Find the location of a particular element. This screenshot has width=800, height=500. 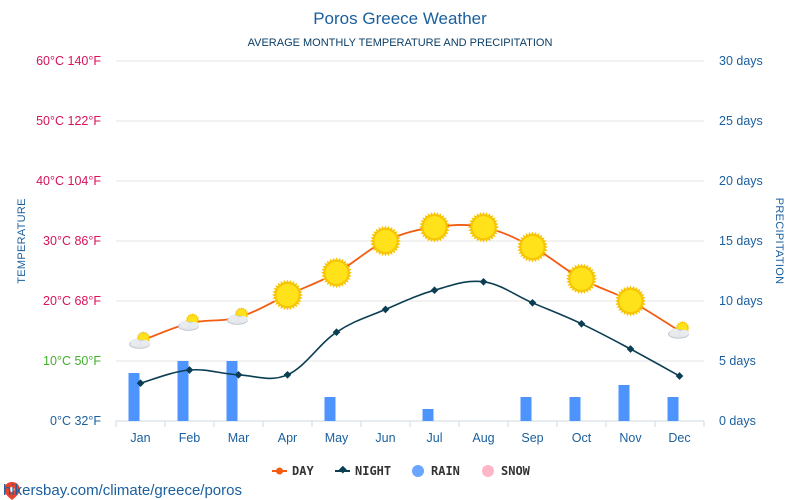

night-point-dec is located at coordinates (679, 376).